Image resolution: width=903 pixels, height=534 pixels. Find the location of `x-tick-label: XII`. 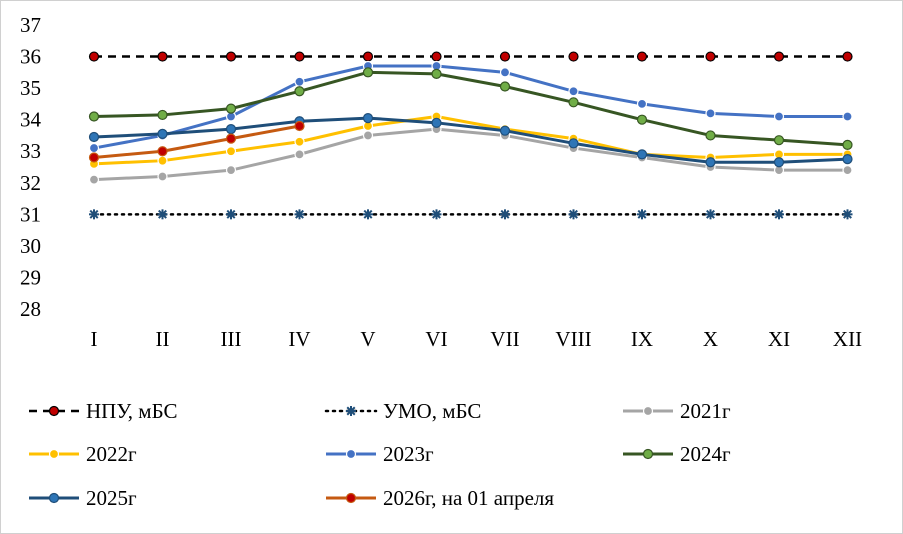

x-tick-label: XII is located at coordinates (847, 339).